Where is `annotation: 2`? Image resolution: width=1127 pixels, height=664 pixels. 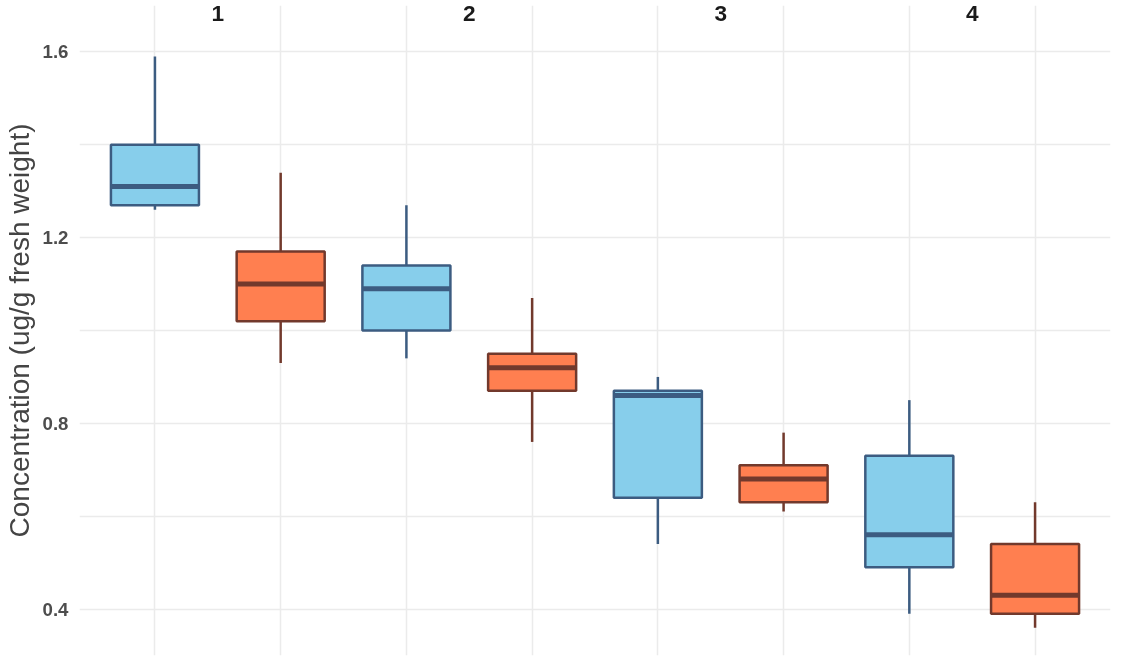 annotation: 2 is located at coordinates (469, 13).